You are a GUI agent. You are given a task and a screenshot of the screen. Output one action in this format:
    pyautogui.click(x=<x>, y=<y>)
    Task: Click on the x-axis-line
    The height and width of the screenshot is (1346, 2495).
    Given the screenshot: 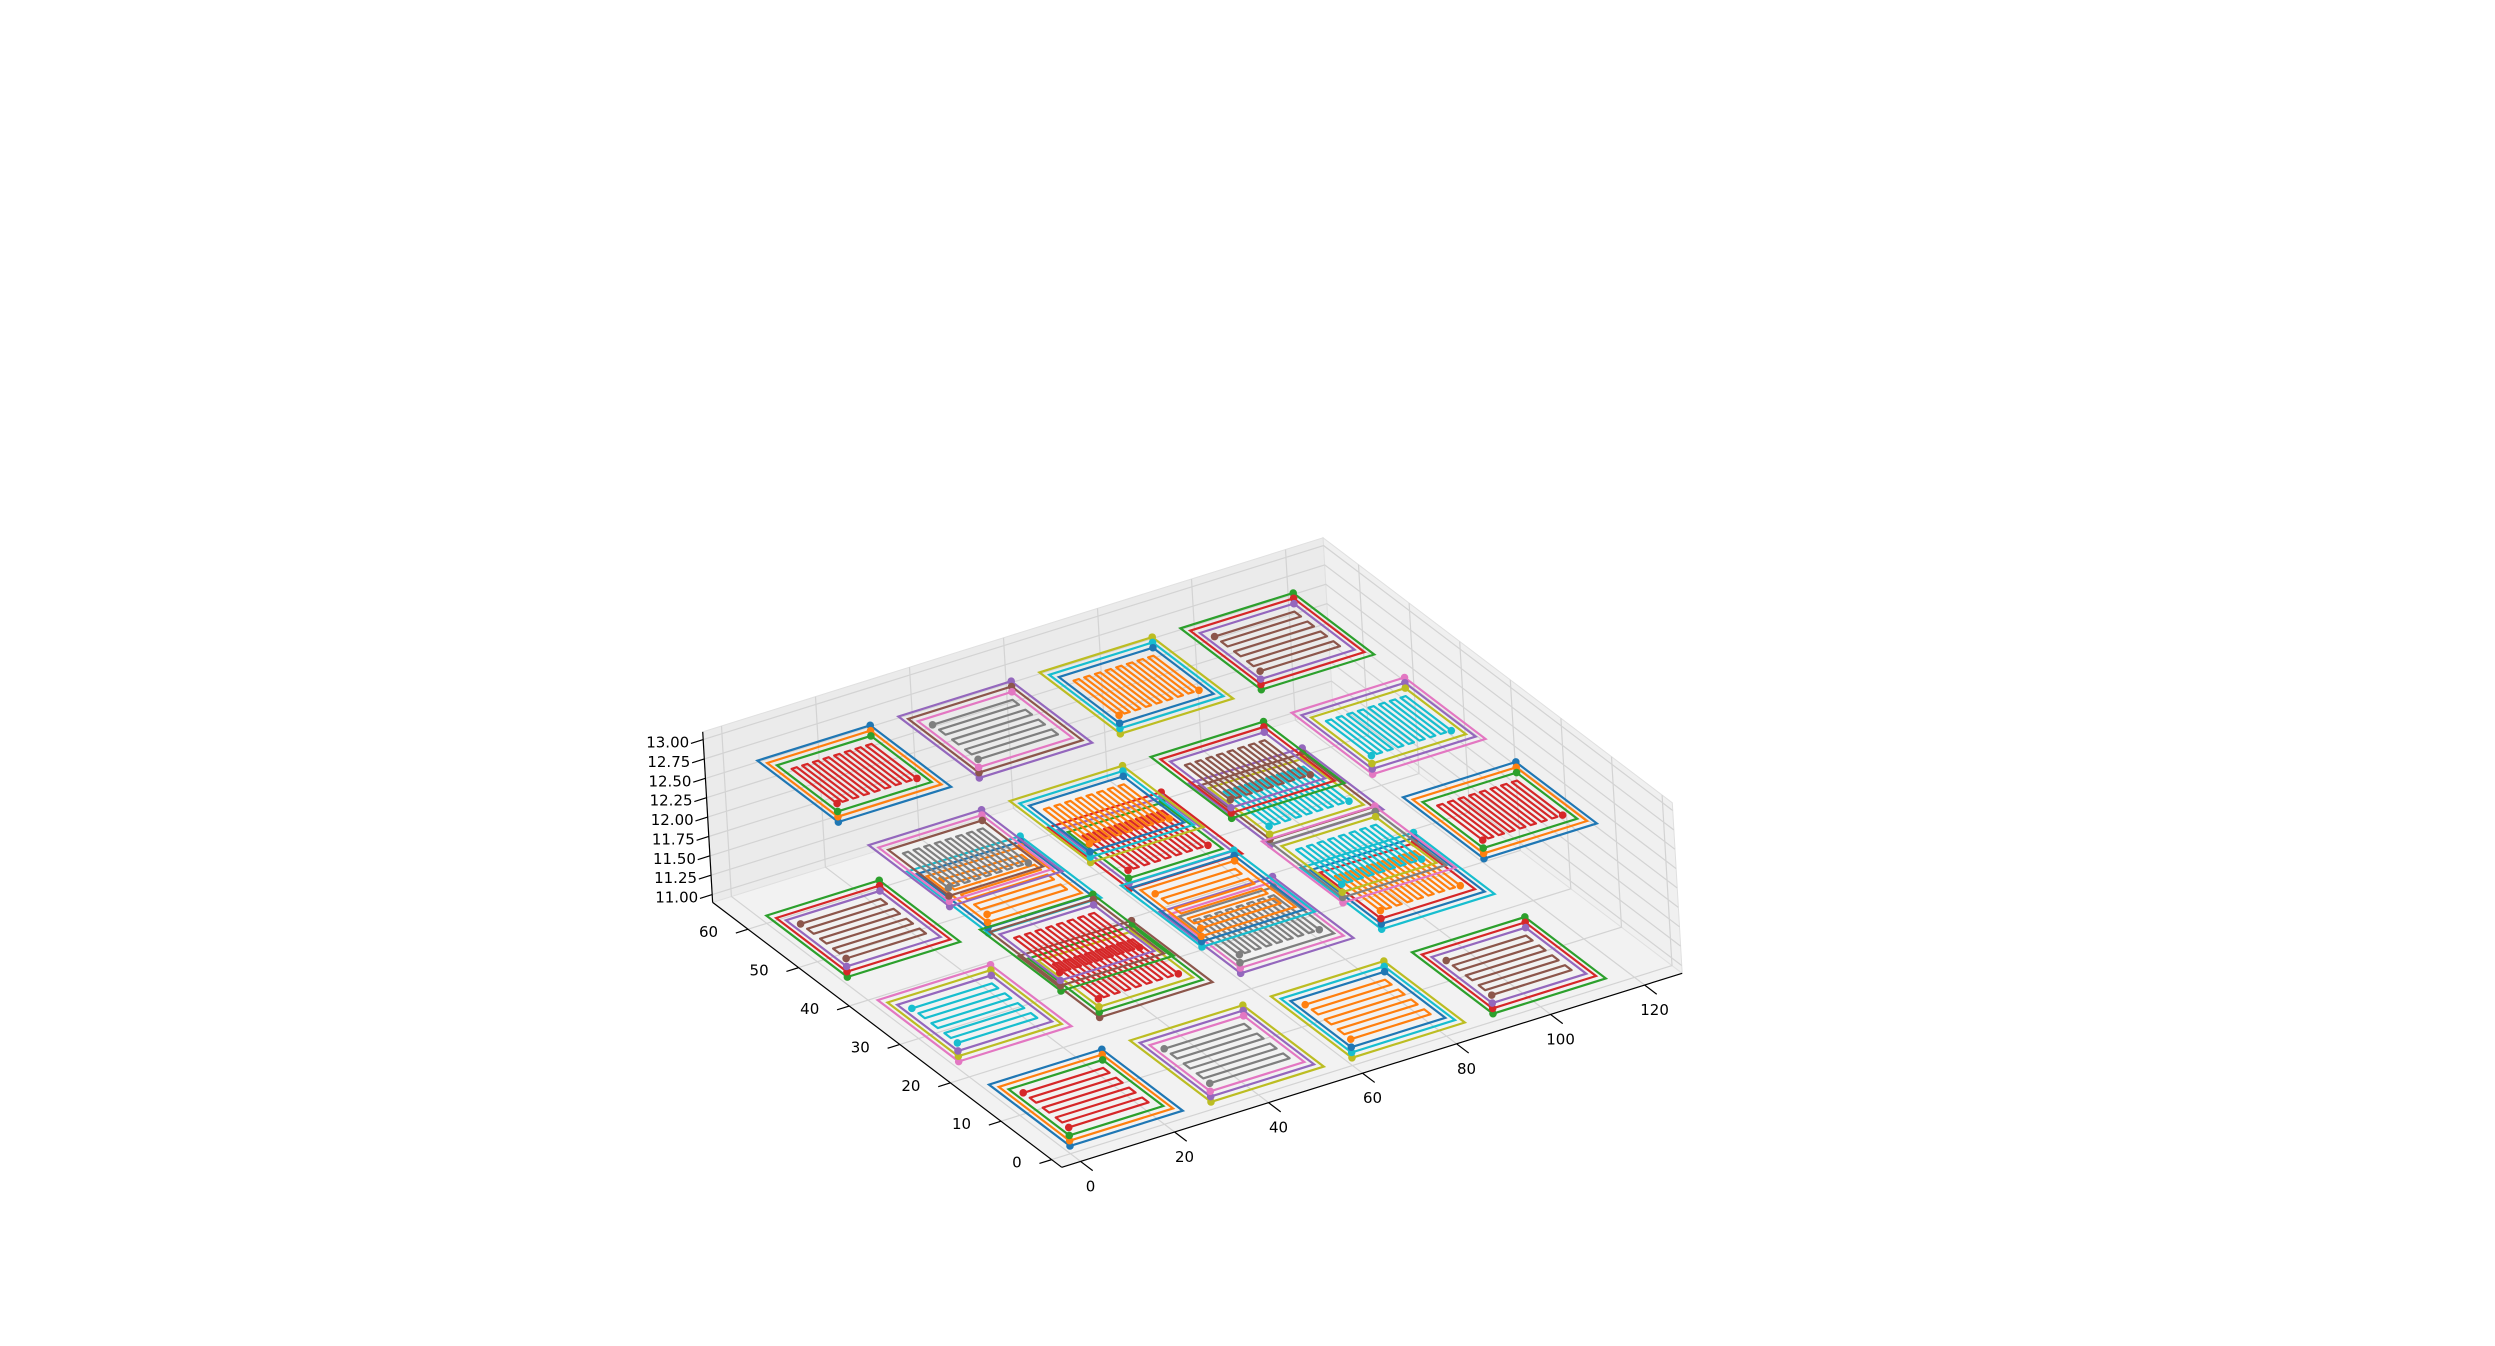 What is the action you would take?
    pyautogui.click(x=1372, y=1070)
    